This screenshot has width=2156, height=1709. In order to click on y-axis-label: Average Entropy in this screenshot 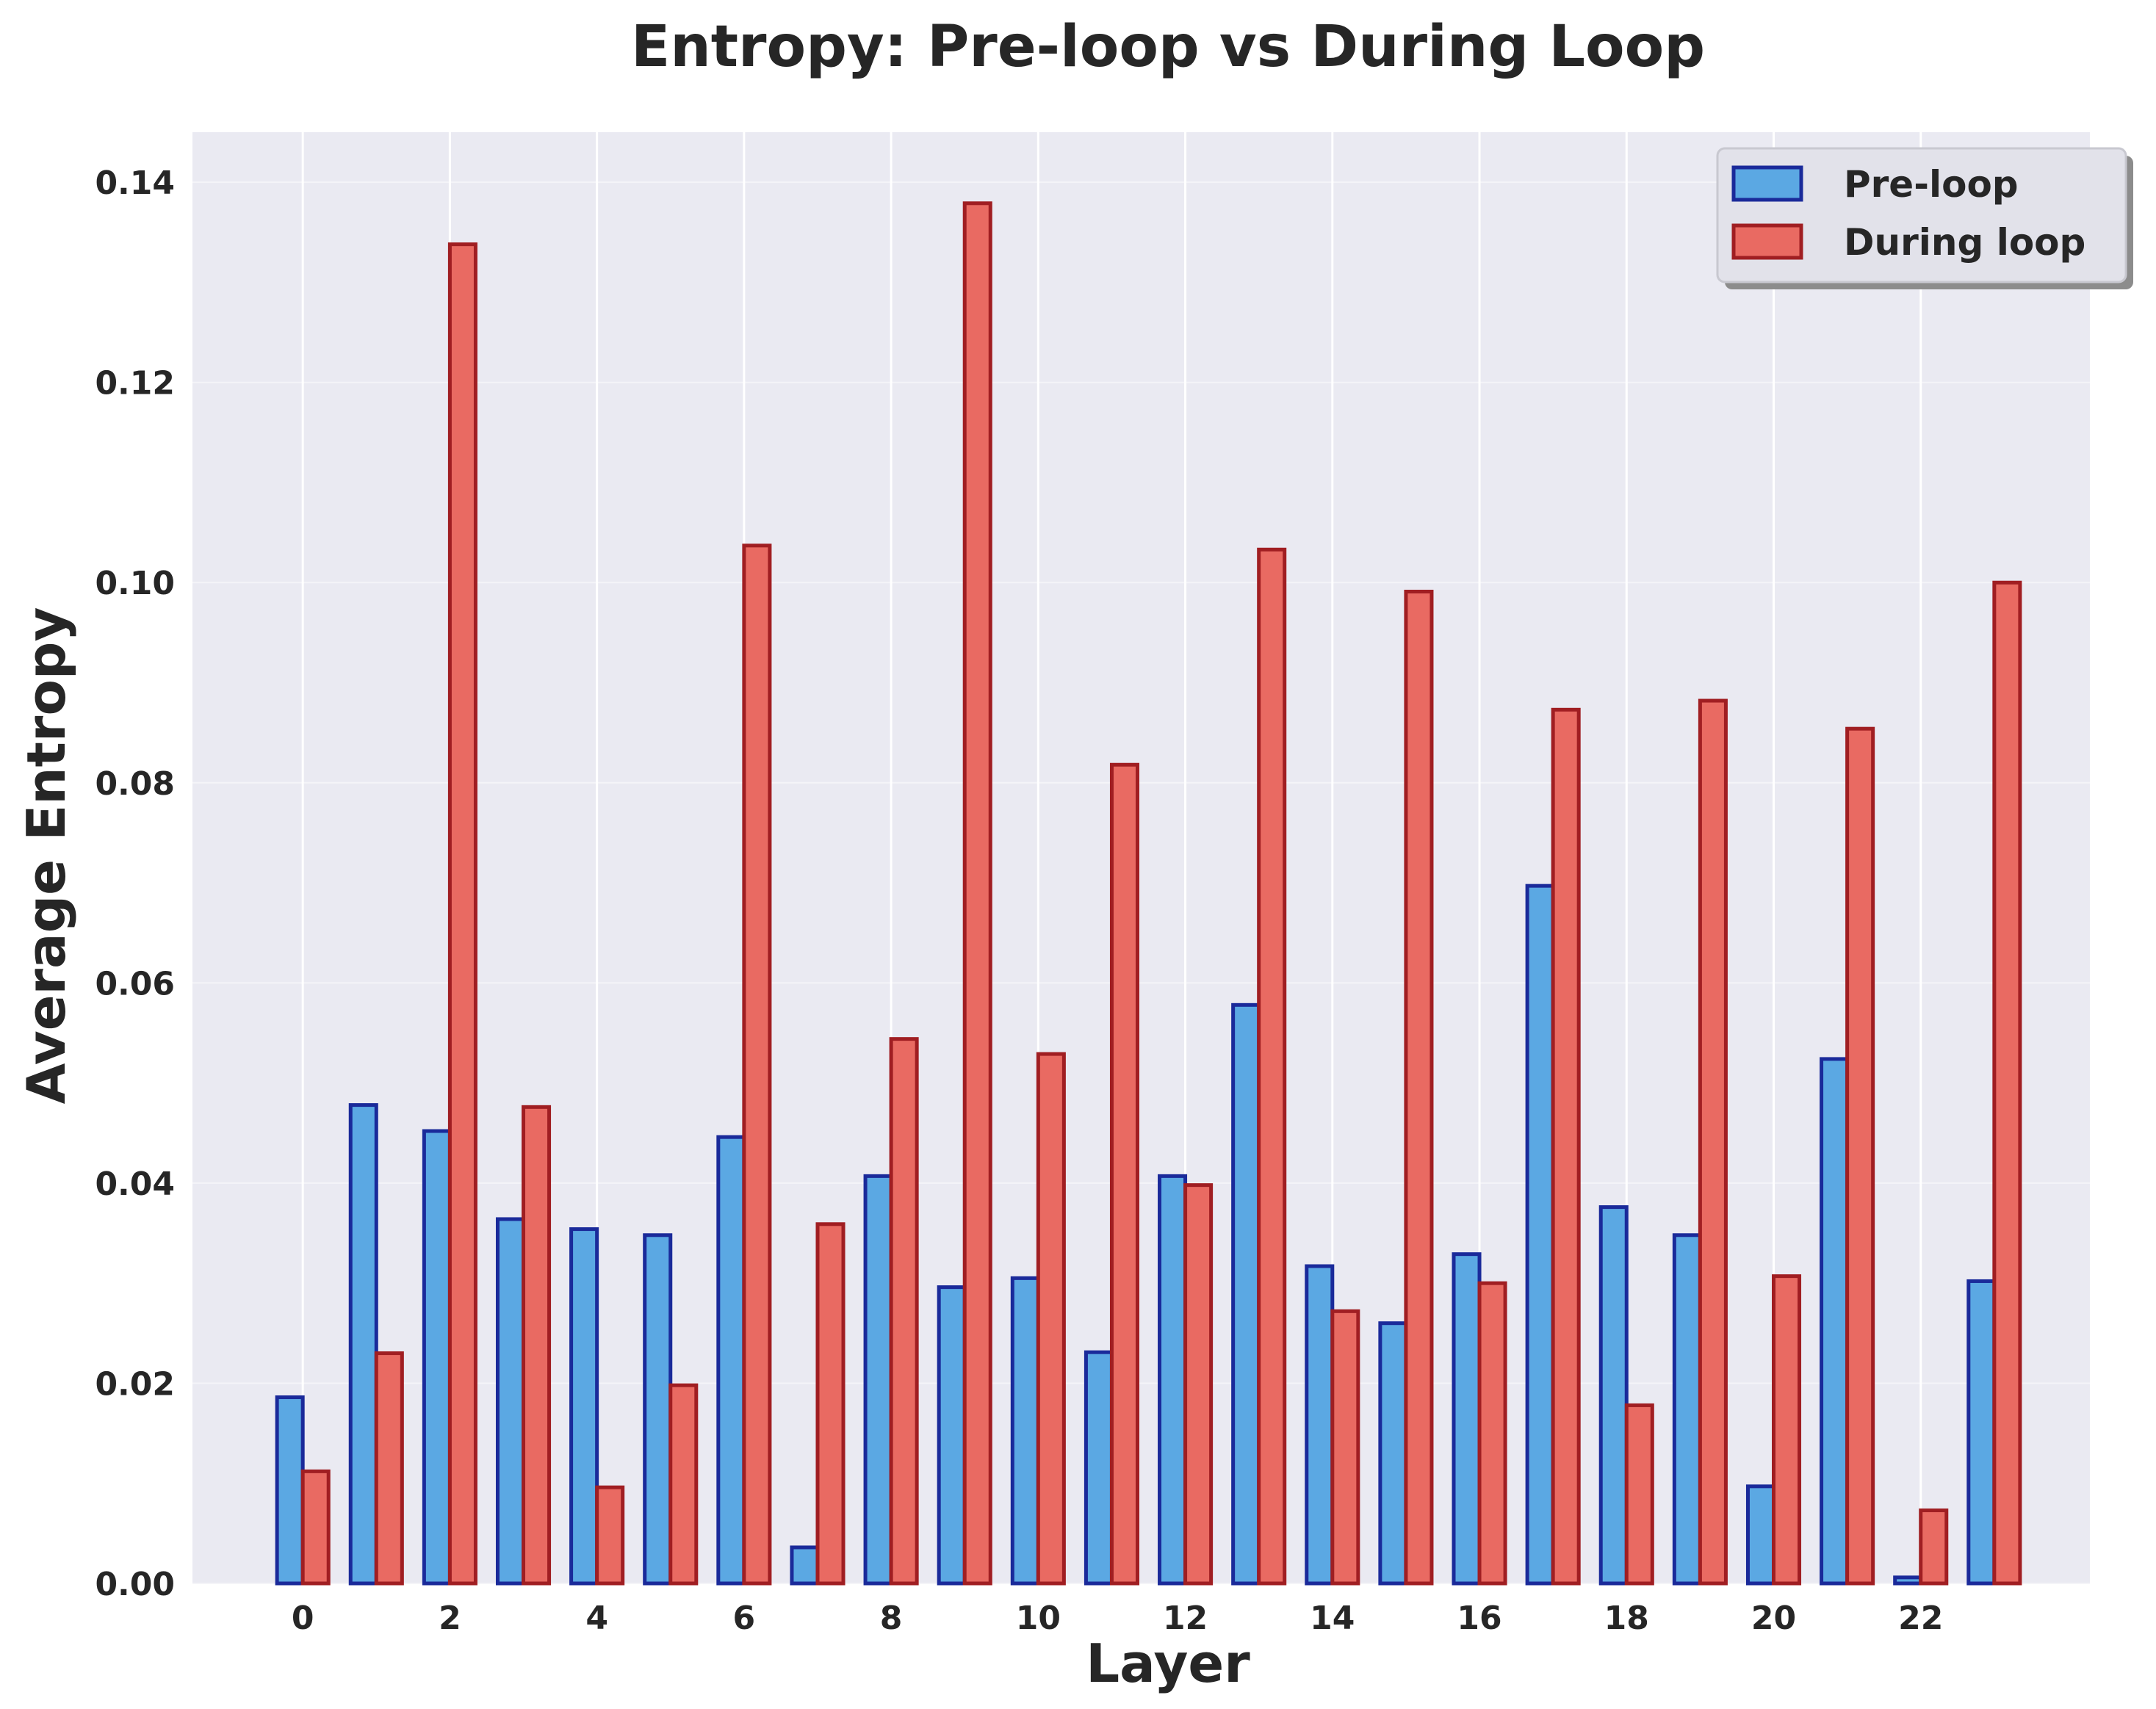, I will do `click(46, 856)`.